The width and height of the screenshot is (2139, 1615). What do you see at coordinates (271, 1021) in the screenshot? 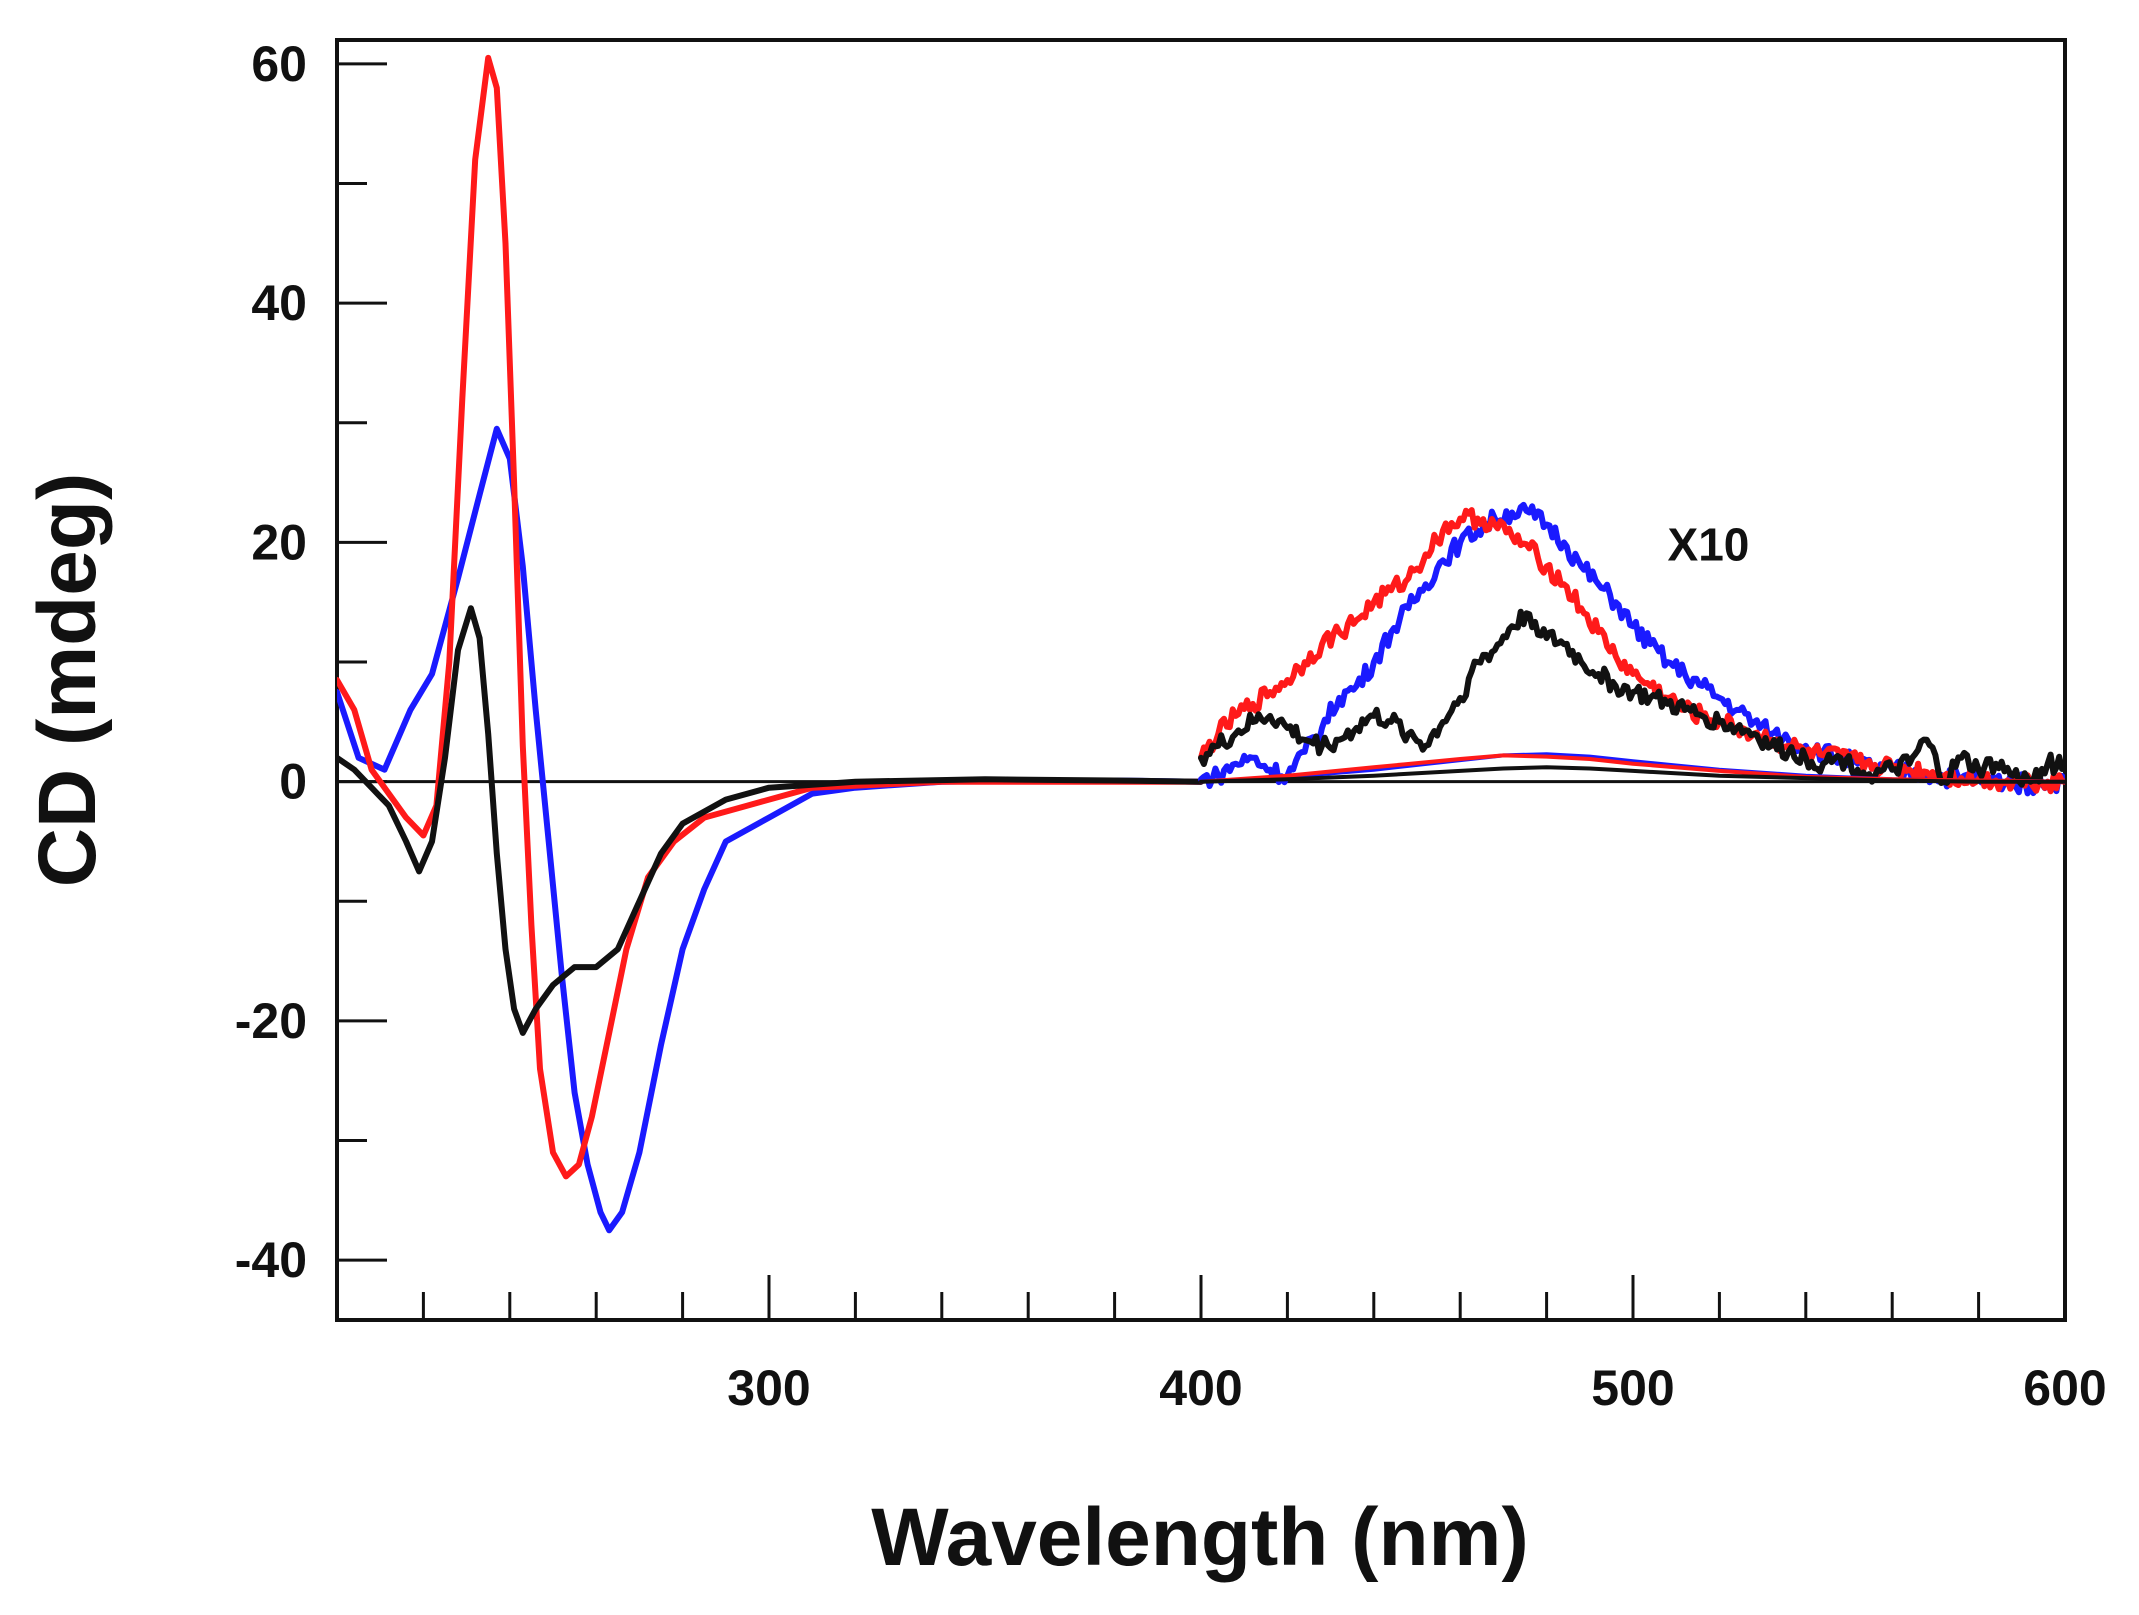
I see `y-tick-label: -20` at bounding box center [271, 1021].